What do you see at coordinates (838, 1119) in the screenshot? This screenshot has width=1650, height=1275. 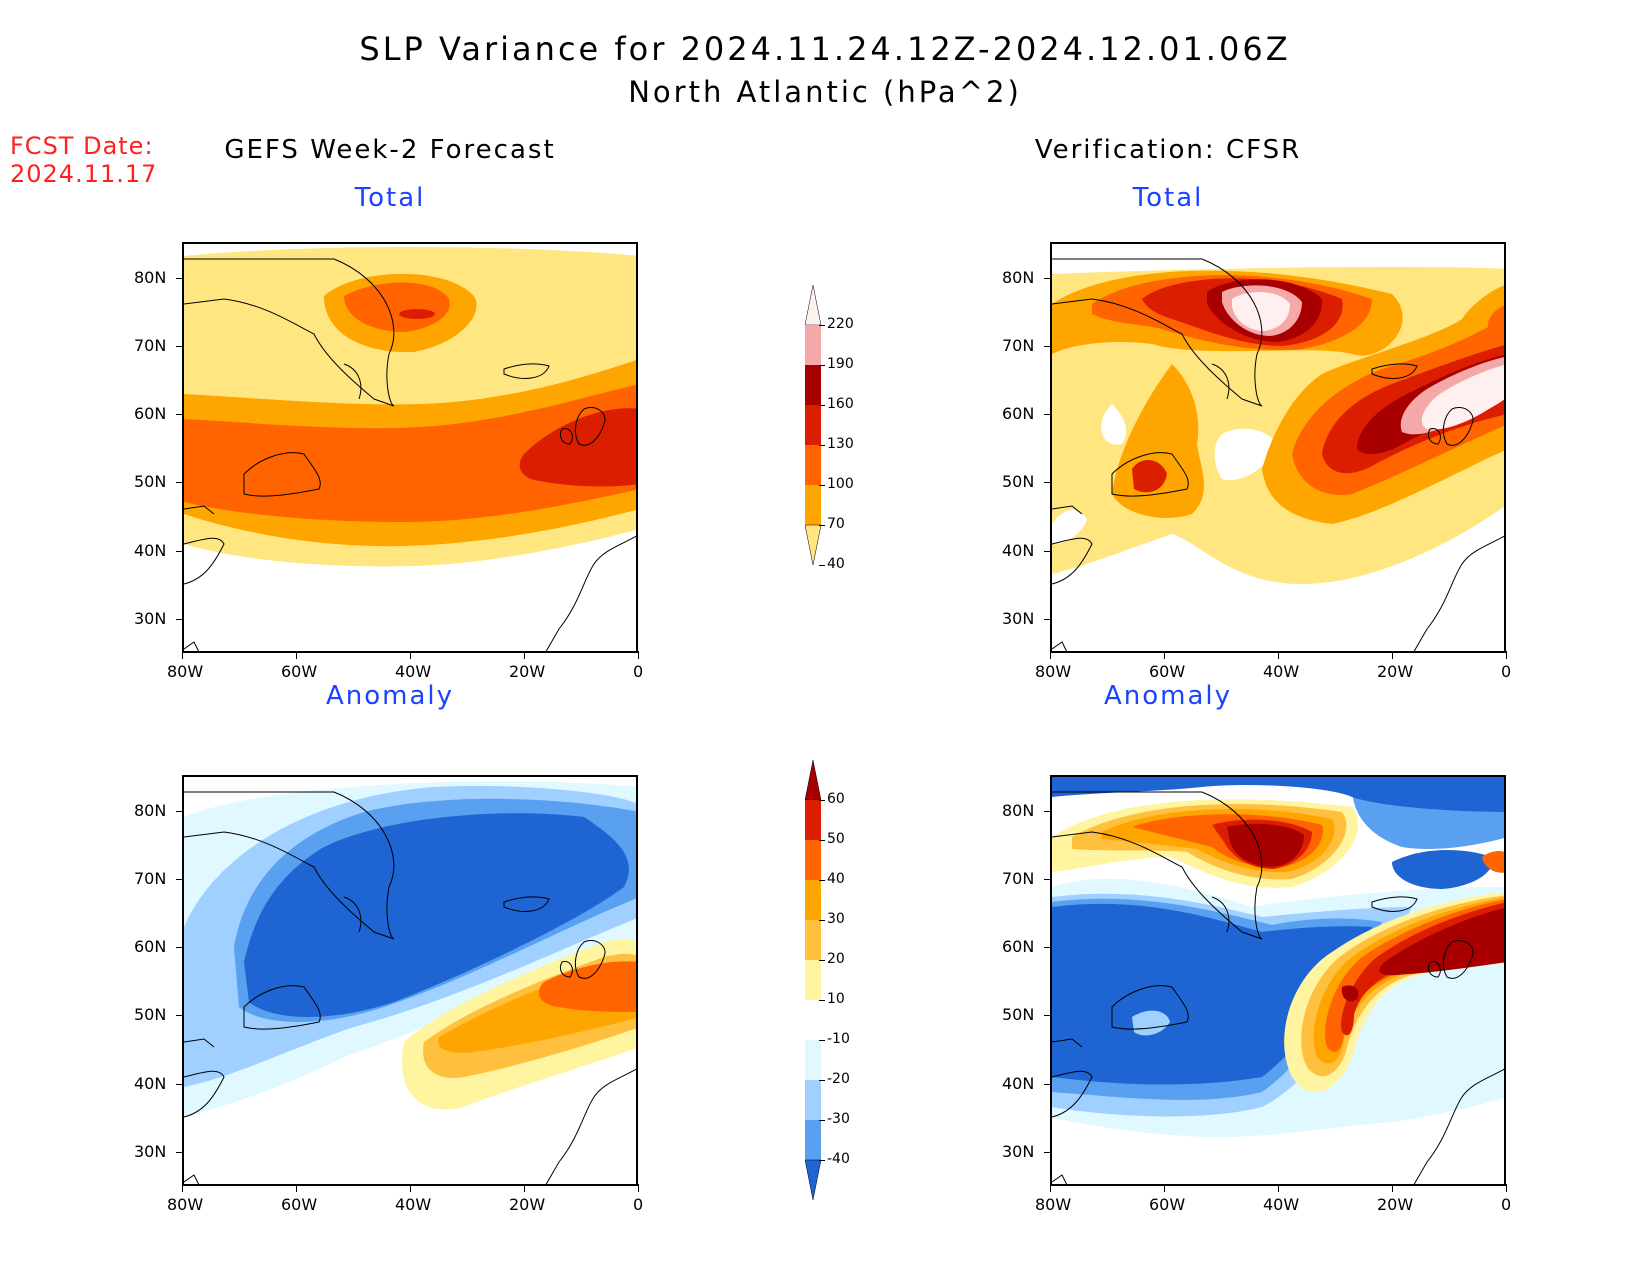 I see `colorbar-label: -30` at bounding box center [838, 1119].